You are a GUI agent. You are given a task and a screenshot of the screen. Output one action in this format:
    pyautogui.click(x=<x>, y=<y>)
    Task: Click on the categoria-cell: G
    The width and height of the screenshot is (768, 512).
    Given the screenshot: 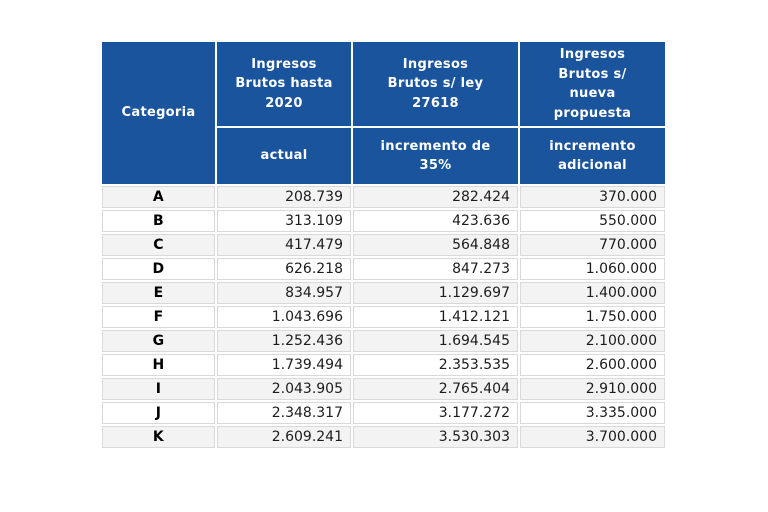 What is the action you would take?
    pyautogui.click(x=158, y=341)
    